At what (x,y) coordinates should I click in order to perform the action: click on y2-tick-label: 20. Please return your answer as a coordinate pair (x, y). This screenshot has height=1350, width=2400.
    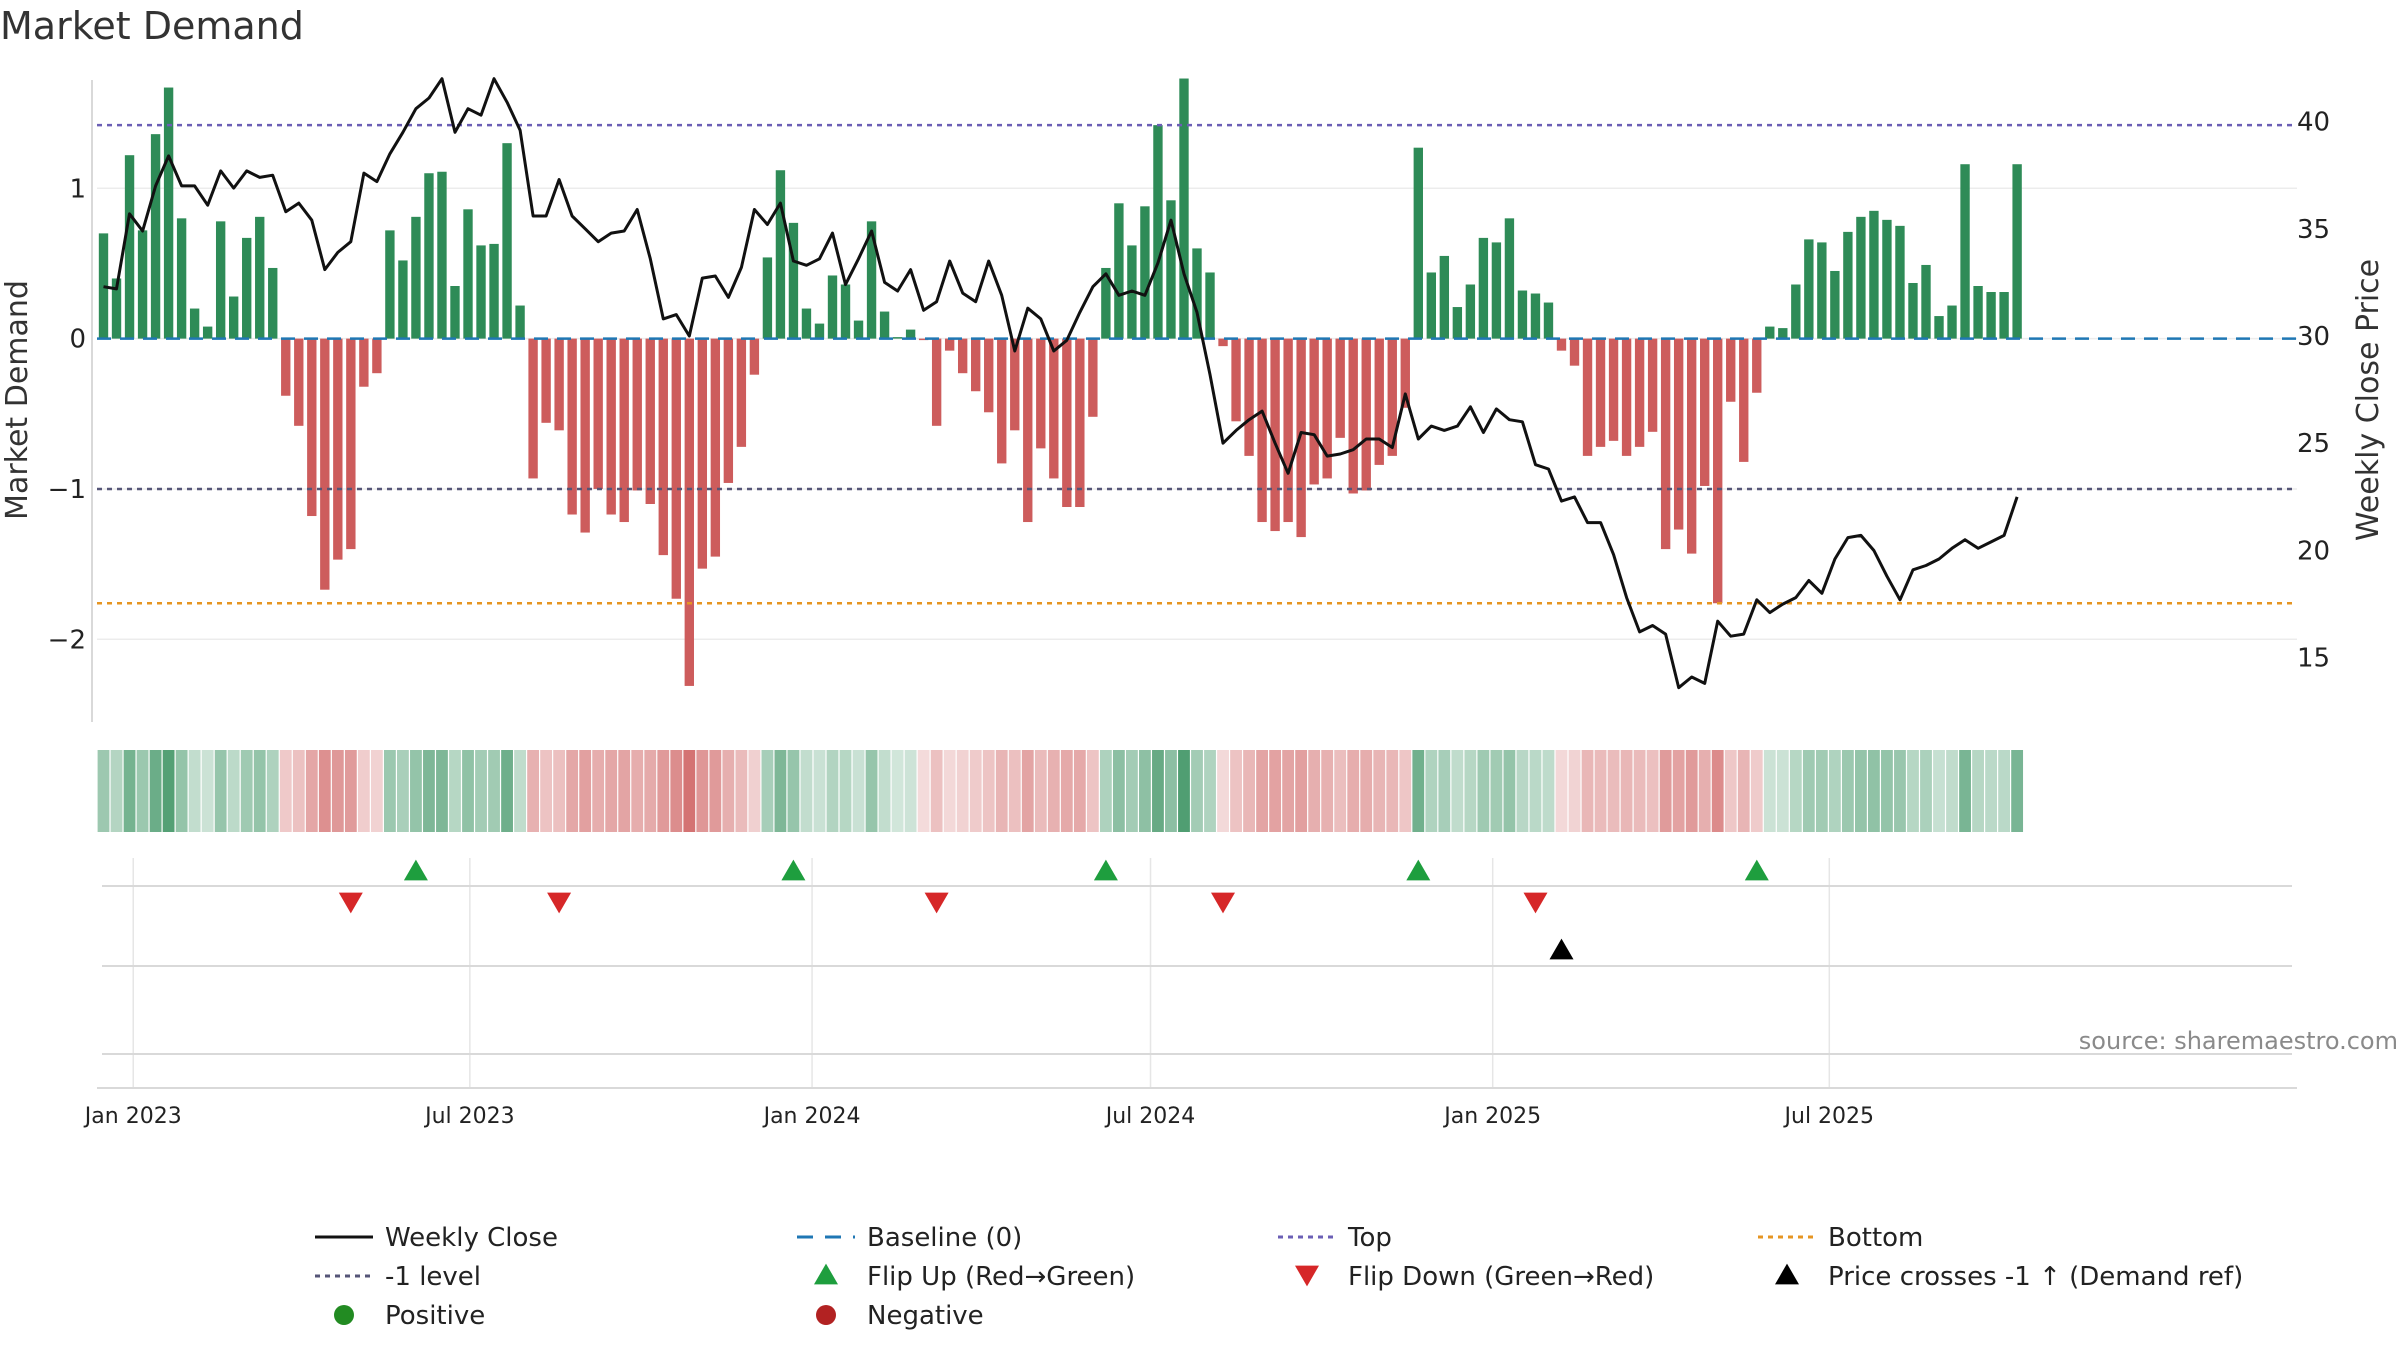
    Looking at the image, I should click on (2313, 551).